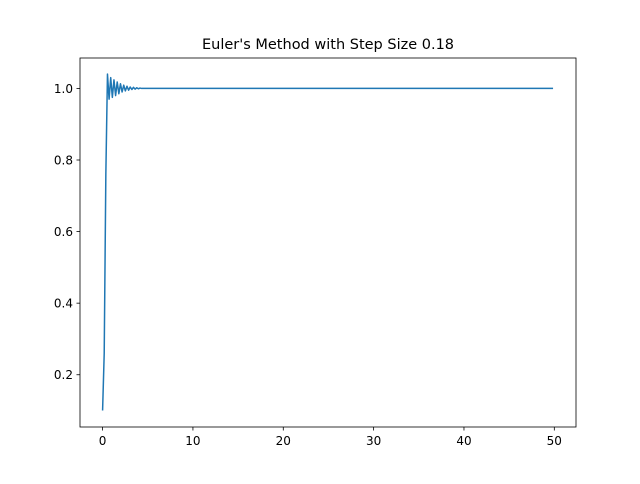  What do you see at coordinates (63, 304) in the screenshot?
I see `y-tick-label: 0.4` at bounding box center [63, 304].